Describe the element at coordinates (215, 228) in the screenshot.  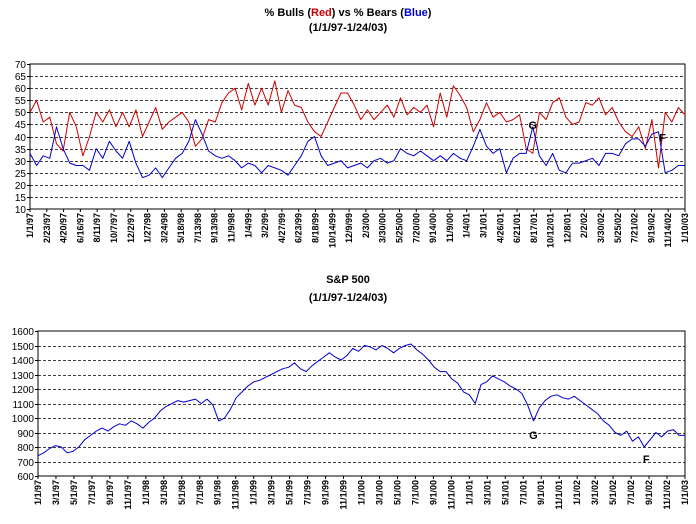
I see `x-tick-label: 9/13/98` at that location.